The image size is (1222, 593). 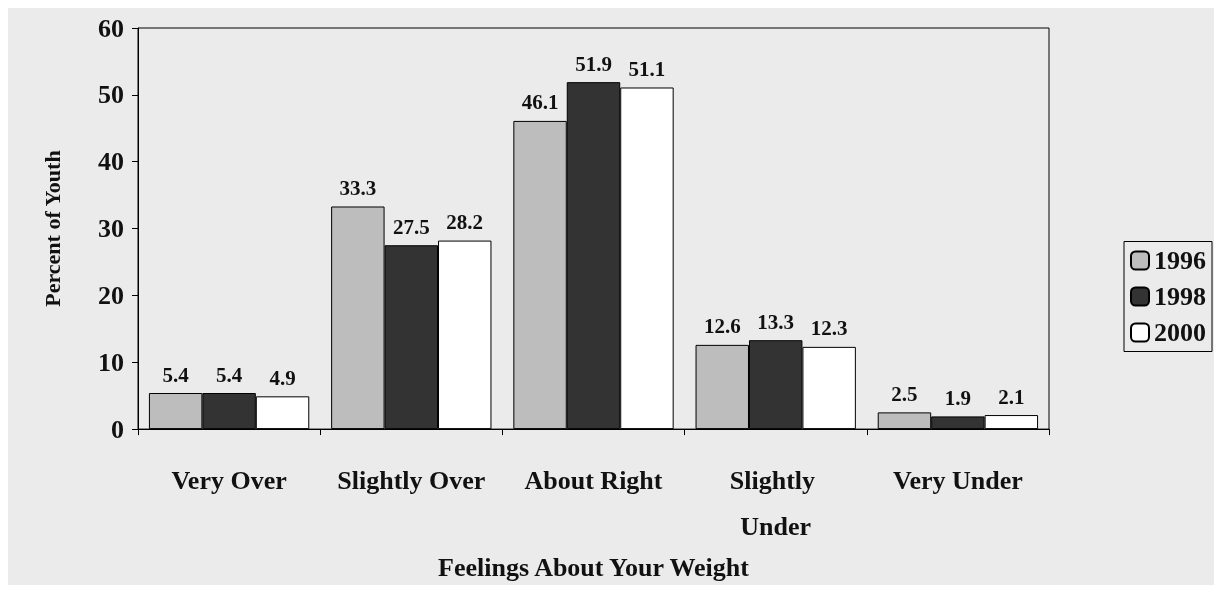 What do you see at coordinates (111, 162) in the screenshot?
I see `y-tick-label: 40` at bounding box center [111, 162].